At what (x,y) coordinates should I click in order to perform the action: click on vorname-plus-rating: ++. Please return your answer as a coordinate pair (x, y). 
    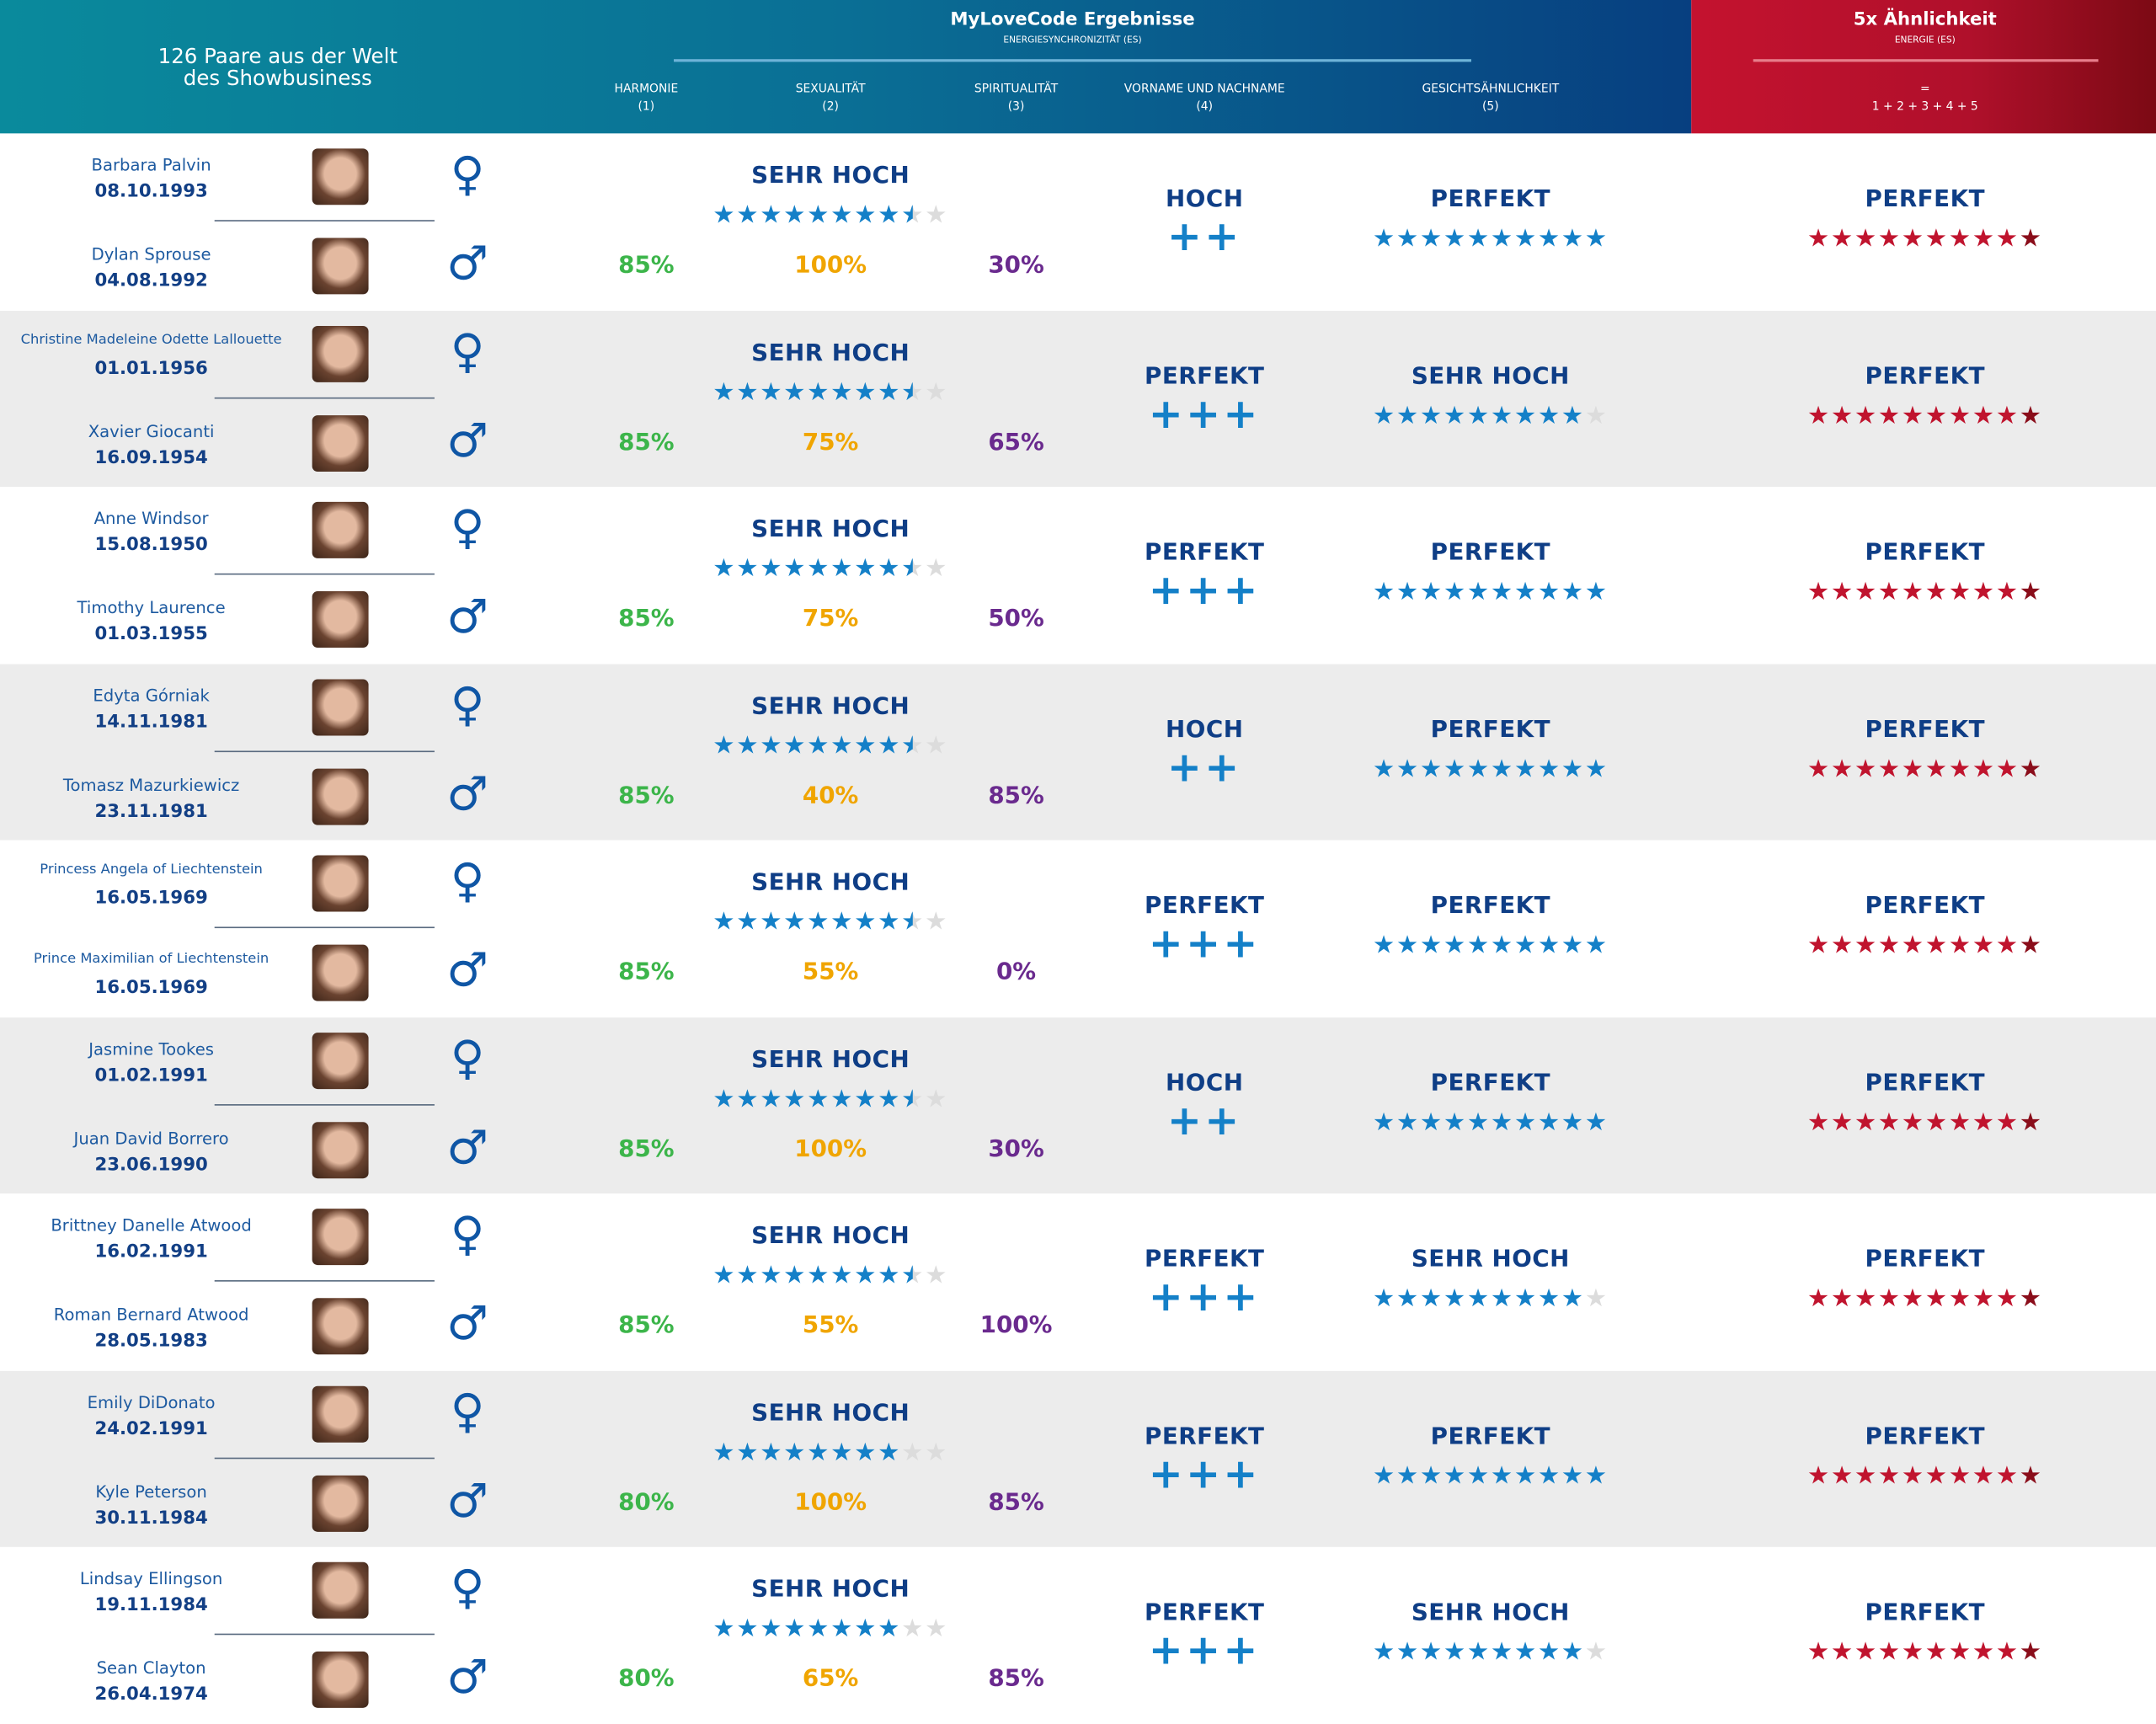
    Looking at the image, I should click on (1204, 237).